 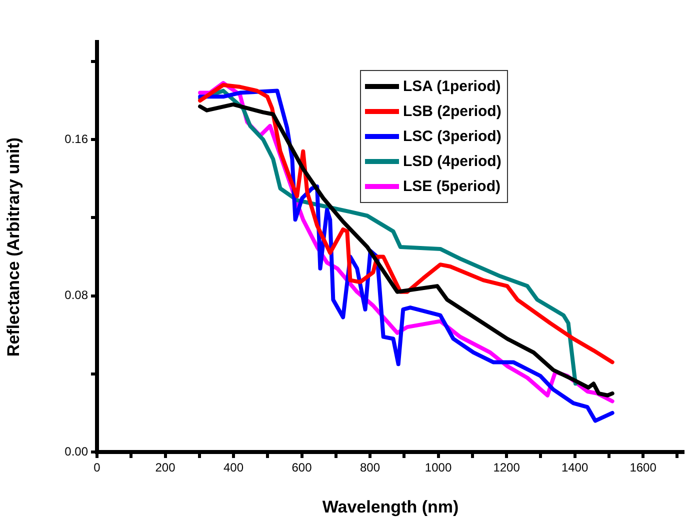 I want to click on x-tick-label: 1000, so click(x=438, y=467).